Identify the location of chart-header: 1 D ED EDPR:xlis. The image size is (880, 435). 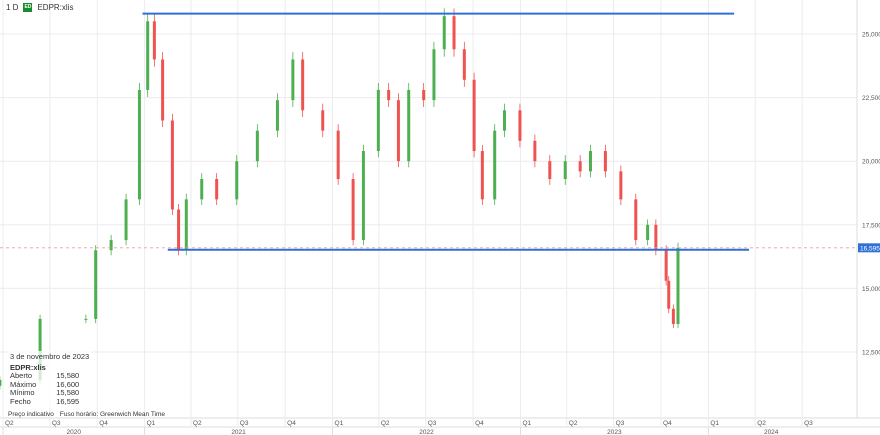
(39, 7).